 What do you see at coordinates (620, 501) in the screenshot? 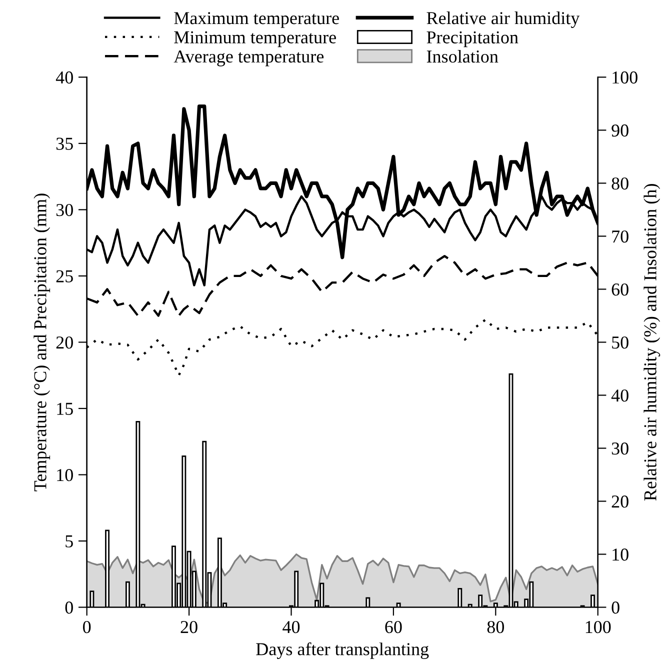
I see `y2-tick-label: 20` at bounding box center [620, 501].